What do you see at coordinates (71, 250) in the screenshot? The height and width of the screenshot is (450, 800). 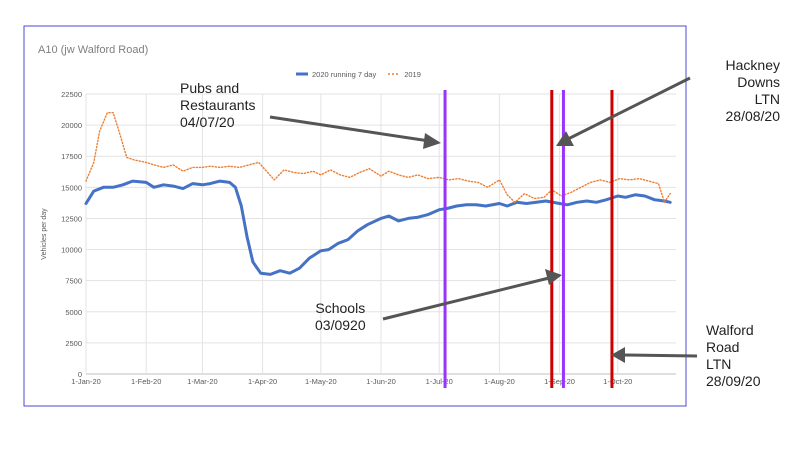 I see `y-tick-label: 10000` at bounding box center [71, 250].